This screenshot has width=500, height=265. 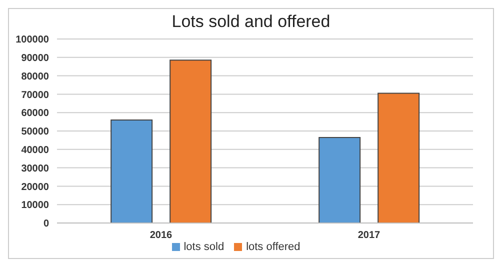 I want to click on x-tick-label: 2016, so click(x=161, y=236).